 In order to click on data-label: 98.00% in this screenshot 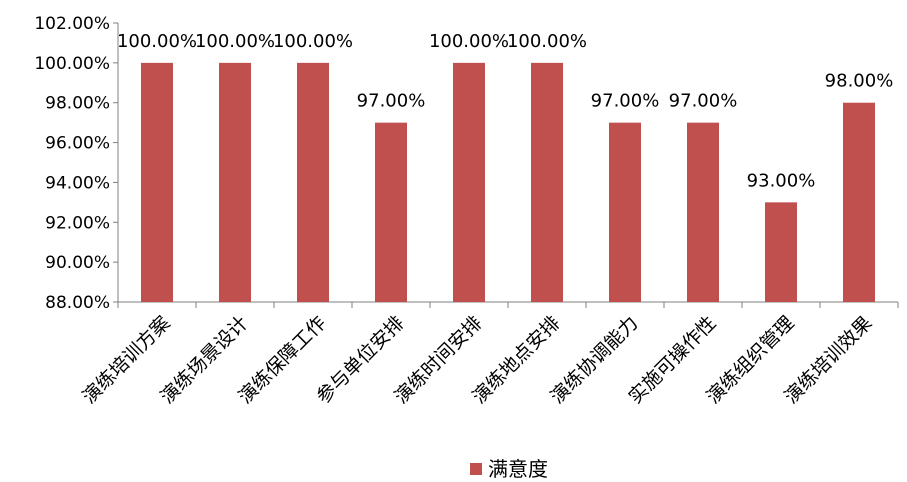, I will do `click(859, 81)`.